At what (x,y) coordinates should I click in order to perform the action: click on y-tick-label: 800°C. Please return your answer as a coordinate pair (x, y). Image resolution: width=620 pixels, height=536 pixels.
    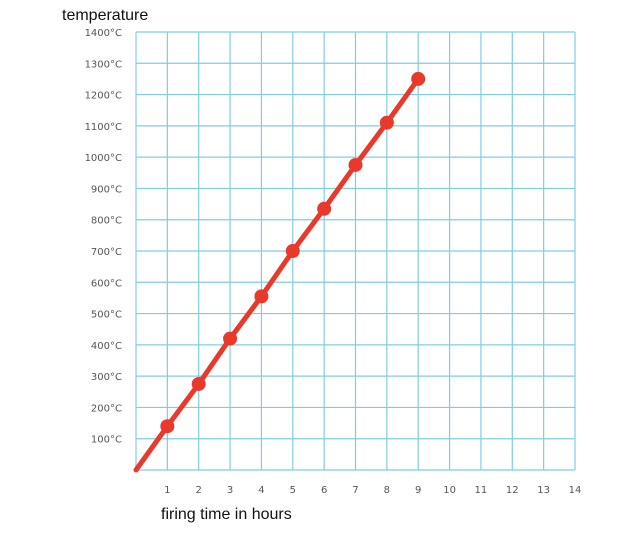
    Looking at the image, I should click on (106, 221).